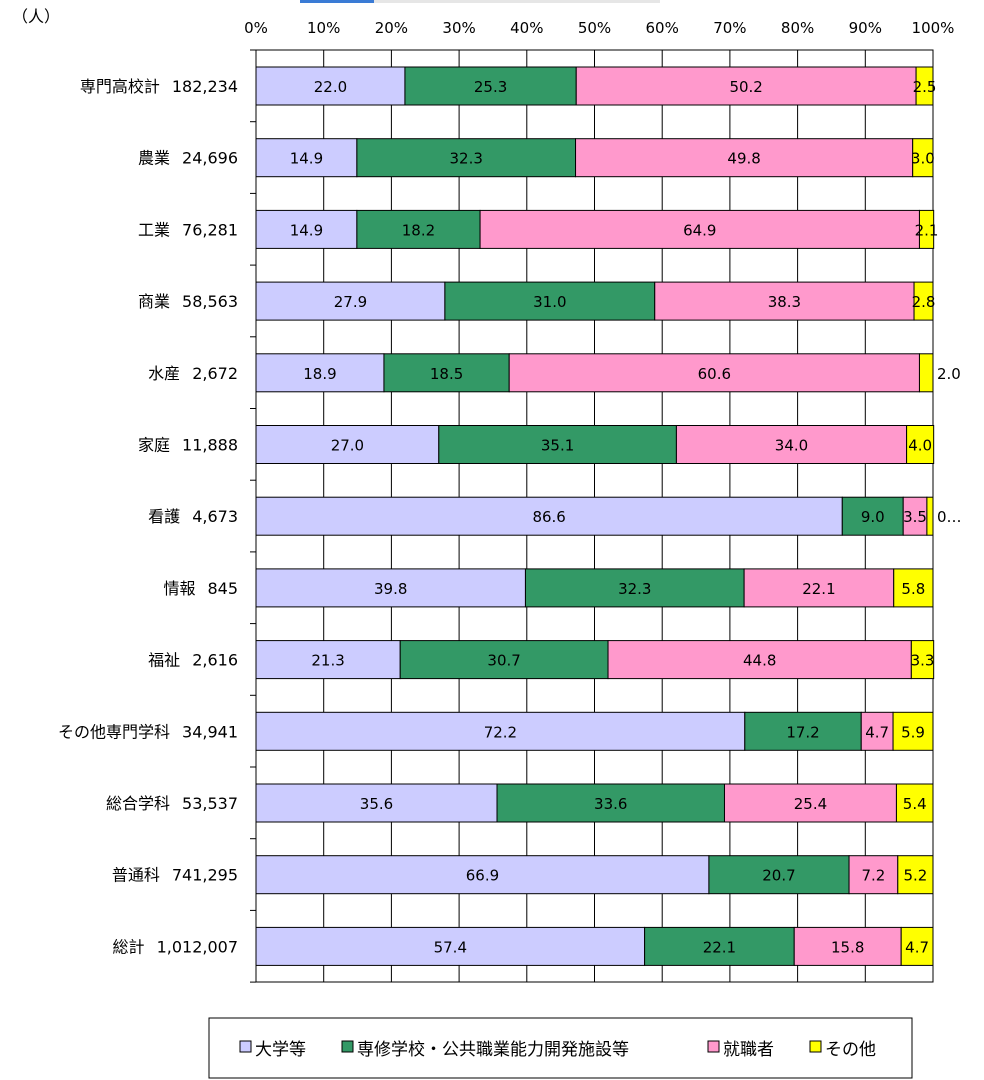  Describe the element at coordinates (215, 660) in the screenshot. I see `category-count: 2,616` at that location.